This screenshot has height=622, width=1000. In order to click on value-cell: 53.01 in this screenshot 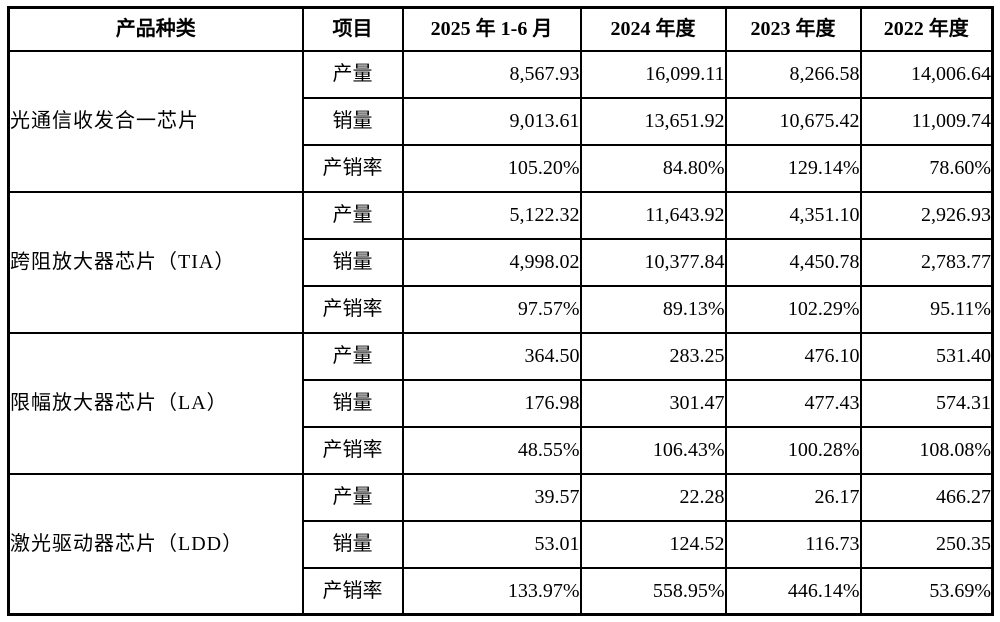, I will do `click(491, 544)`.